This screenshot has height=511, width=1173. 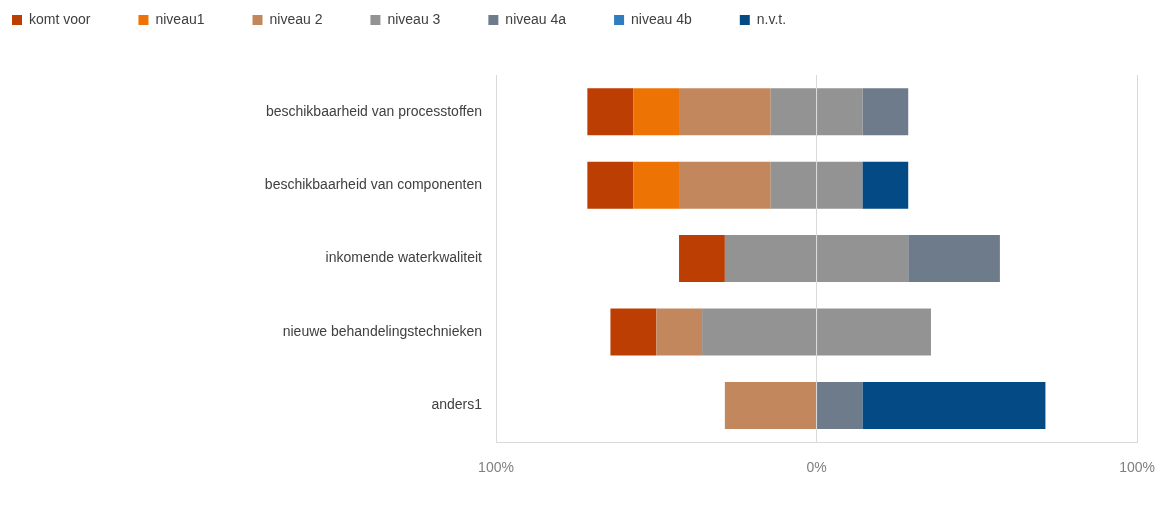 I want to click on legend-label: komt voor, so click(x=60, y=18).